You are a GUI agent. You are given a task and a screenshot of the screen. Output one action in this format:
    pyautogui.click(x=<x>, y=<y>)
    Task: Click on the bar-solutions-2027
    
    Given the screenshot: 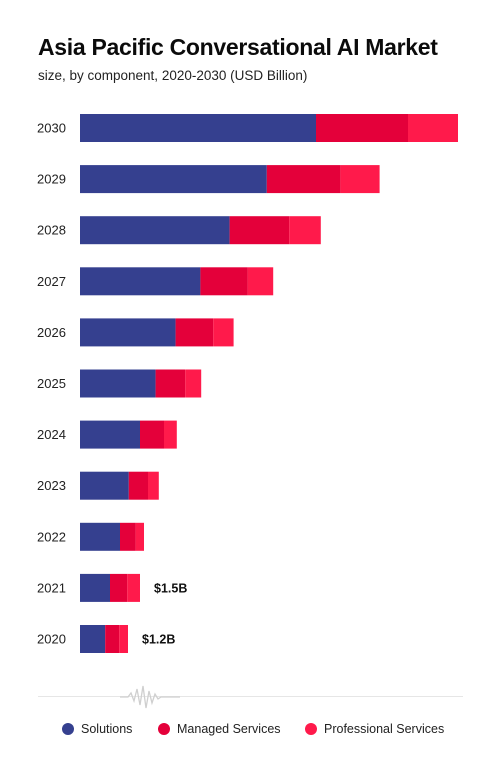 What is the action you would take?
    pyautogui.click(x=140, y=281)
    